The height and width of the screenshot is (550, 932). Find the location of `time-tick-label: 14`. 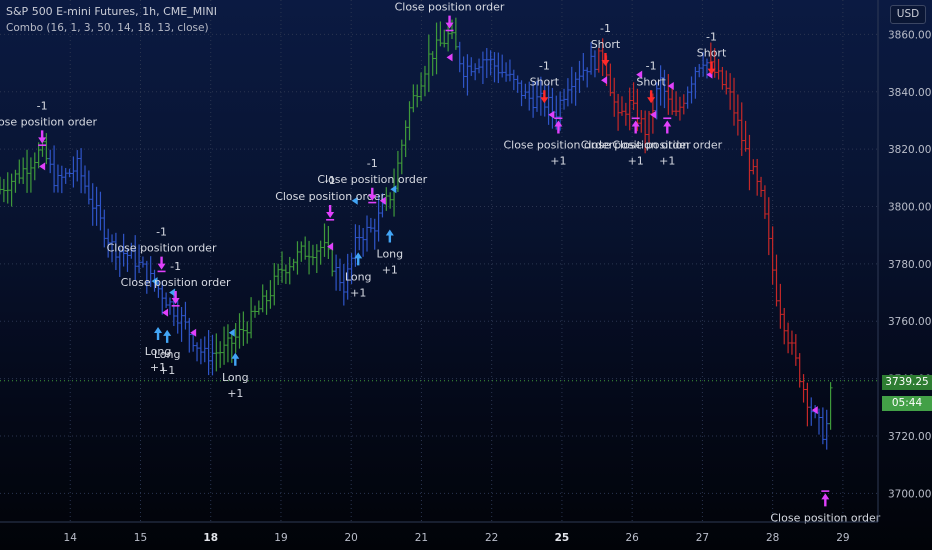

time-tick-label: 14 is located at coordinates (71, 538).